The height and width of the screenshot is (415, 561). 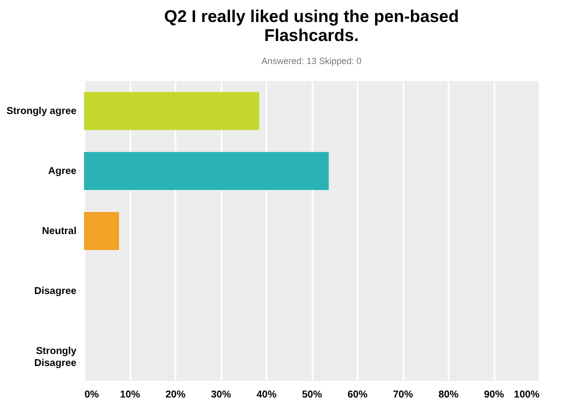 I want to click on x-tick-label: 50%, so click(x=312, y=395).